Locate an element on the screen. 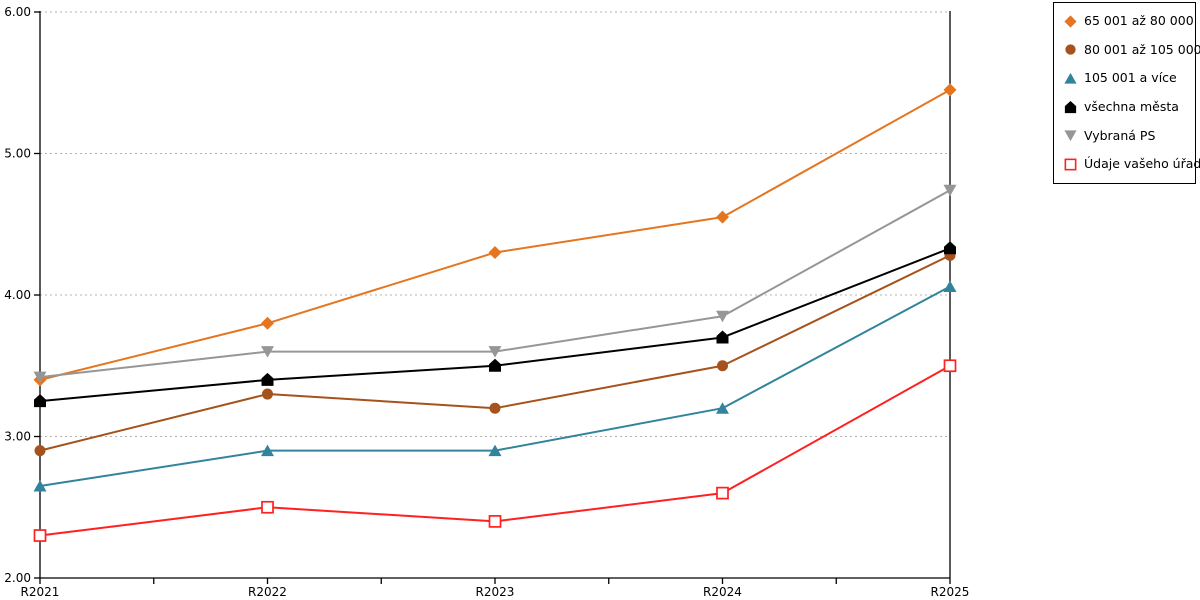 Image resolution: width=1200 pixels, height=600 pixels. legend-label: Vybraná PS is located at coordinates (1120, 135).